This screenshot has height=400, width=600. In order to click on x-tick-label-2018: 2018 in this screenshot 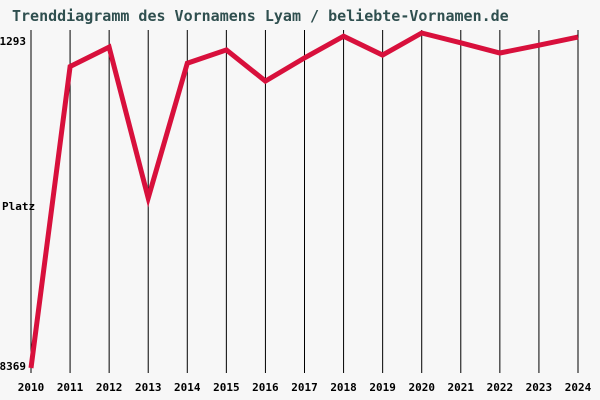, I will do `click(343, 387)`.